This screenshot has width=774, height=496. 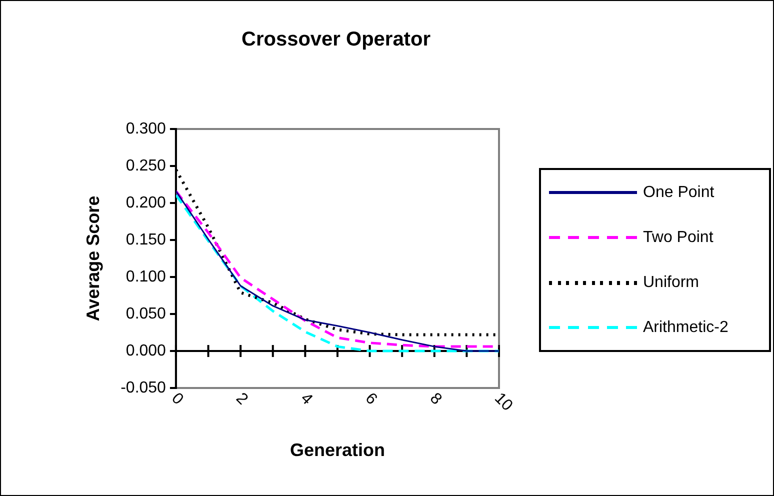 What do you see at coordinates (503, 402) in the screenshot?
I see `x-tick-label: 10` at bounding box center [503, 402].